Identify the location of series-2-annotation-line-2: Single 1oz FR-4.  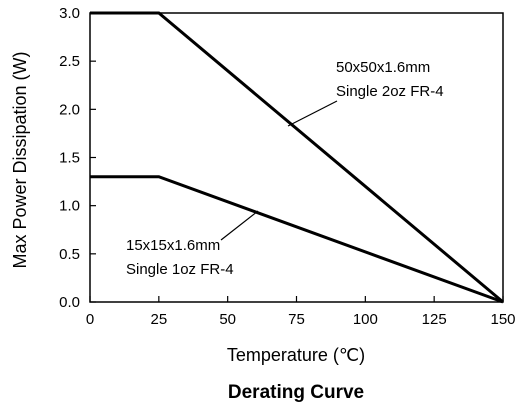
(180, 269).